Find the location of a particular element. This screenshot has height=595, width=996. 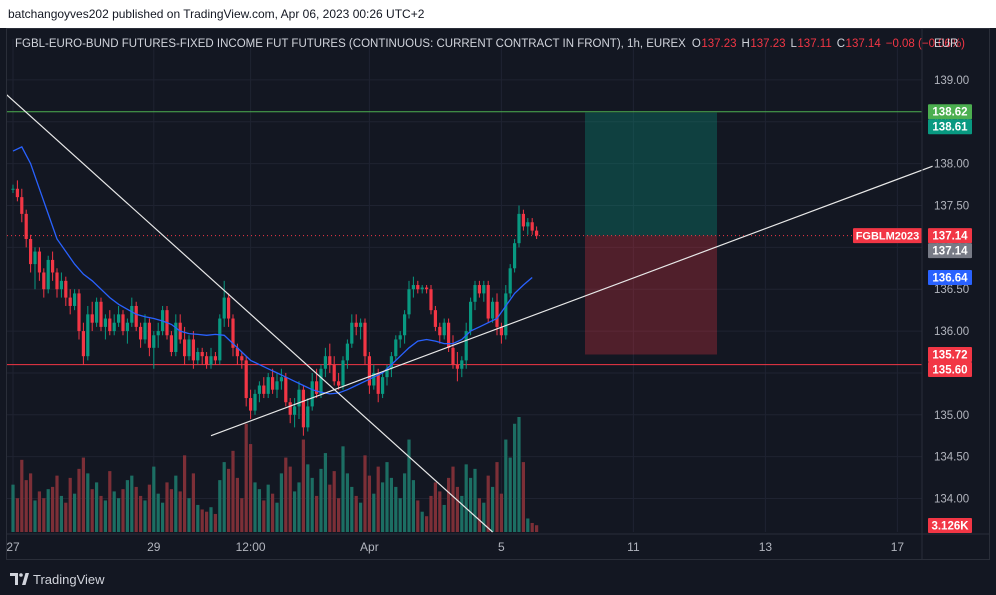

price-label-text: 138.62 is located at coordinates (949, 113).